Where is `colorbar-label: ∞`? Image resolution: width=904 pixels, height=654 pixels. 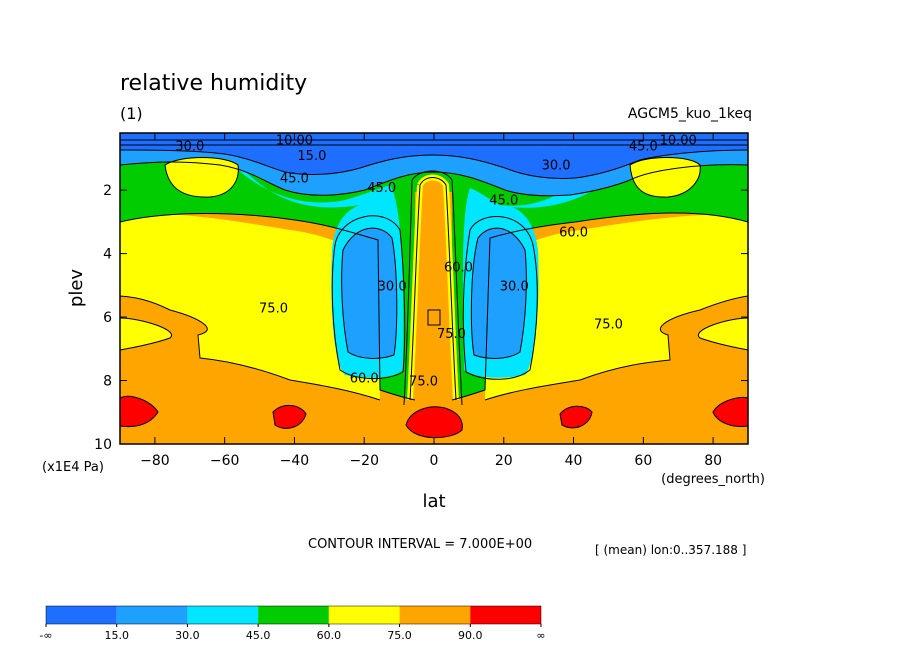 colorbar-label: ∞ is located at coordinates (540, 635).